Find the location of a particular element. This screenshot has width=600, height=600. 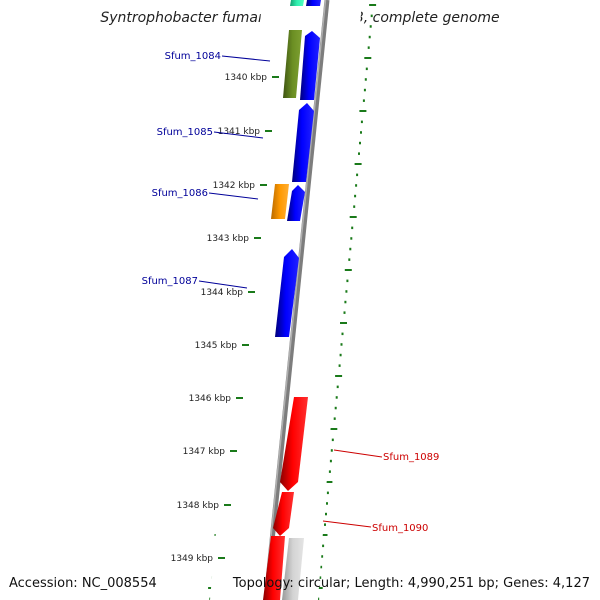

feature-teal-cds is located at coordinates (297, 3).